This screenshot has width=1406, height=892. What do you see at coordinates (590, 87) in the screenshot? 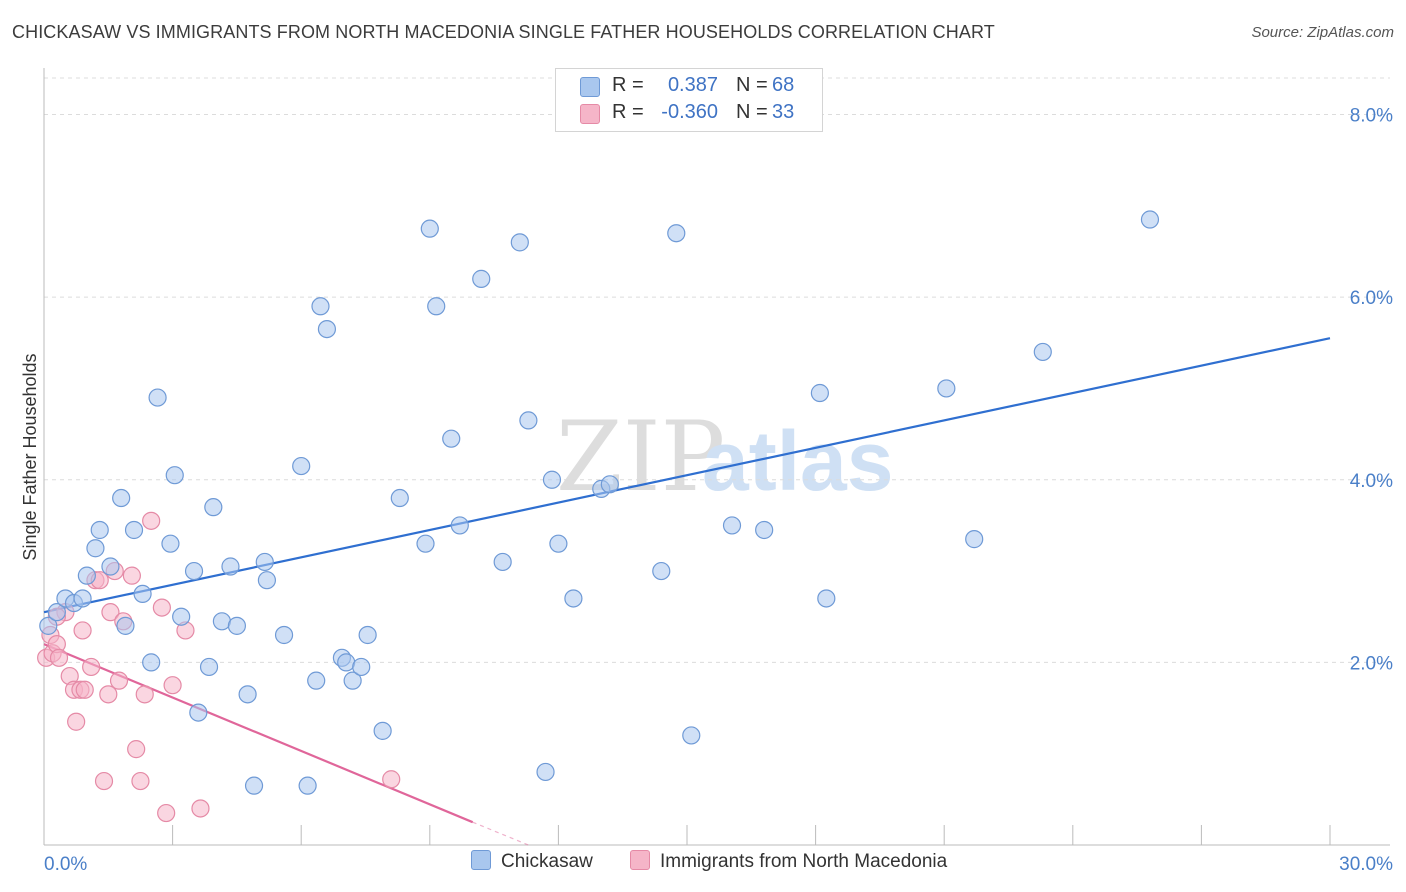
I see `legend-swatch-blue` at bounding box center [590, 87].